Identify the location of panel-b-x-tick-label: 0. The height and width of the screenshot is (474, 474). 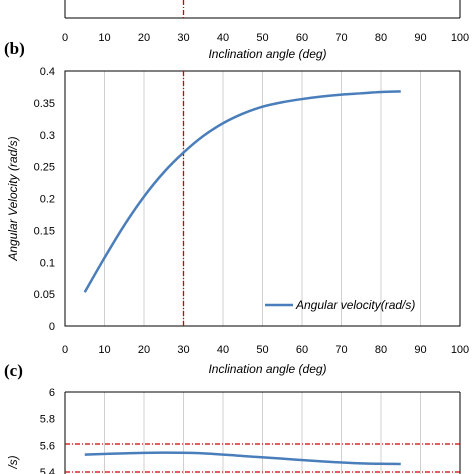
(65, 350).